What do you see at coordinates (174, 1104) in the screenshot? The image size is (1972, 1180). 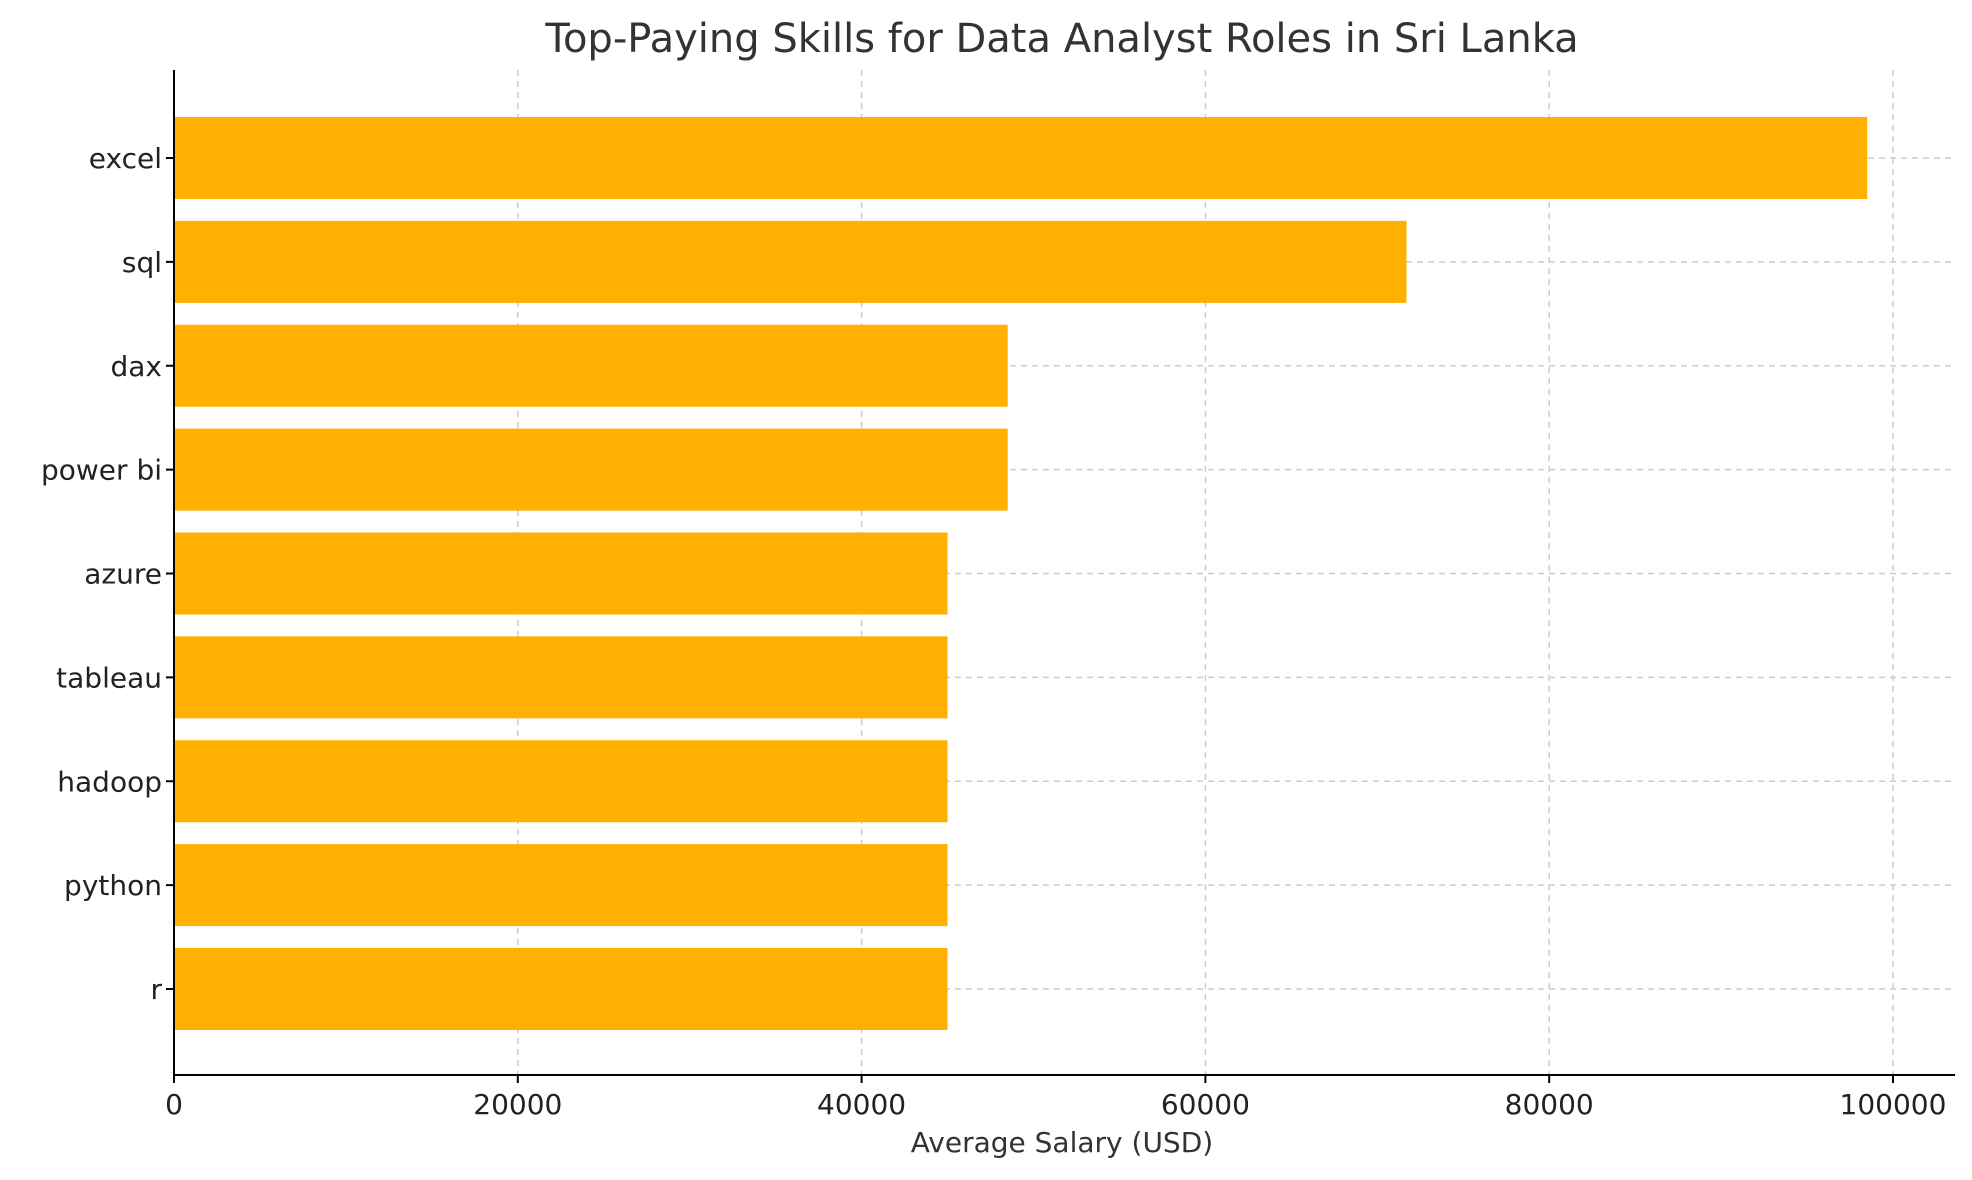 I see `x-tick-label: 0` at bounding box center [174, 1104].